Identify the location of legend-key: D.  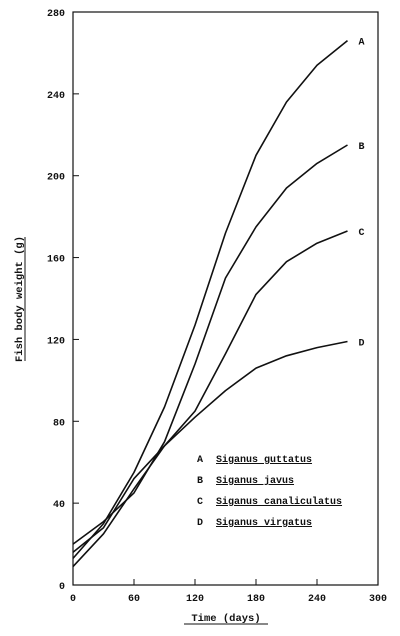
(200, 523).